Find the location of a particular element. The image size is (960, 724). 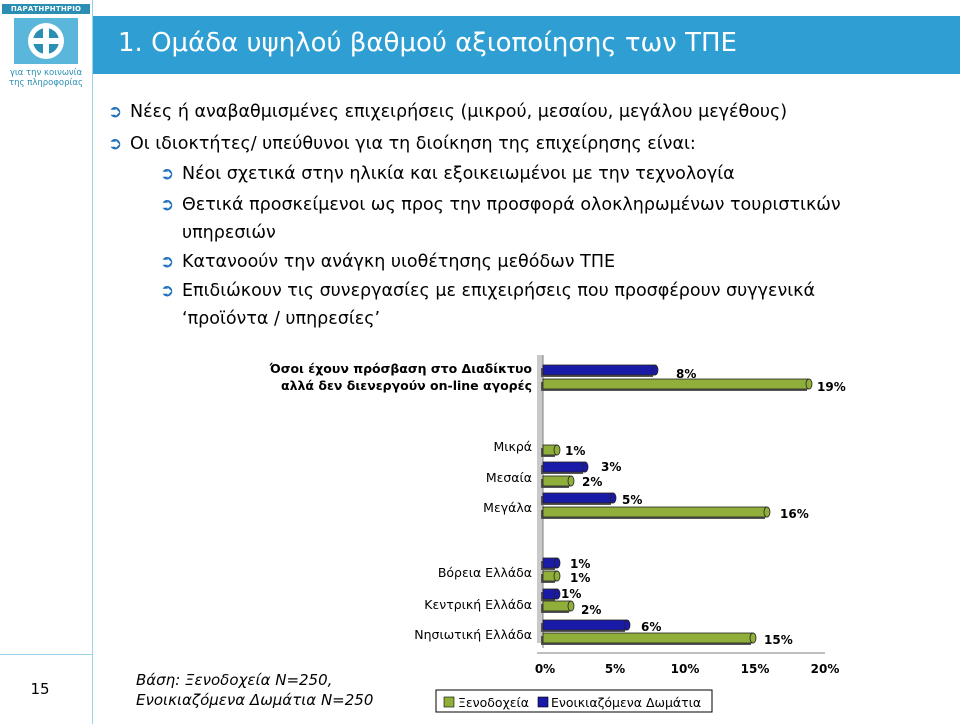

legend-box is located at coordinates (574, 701).